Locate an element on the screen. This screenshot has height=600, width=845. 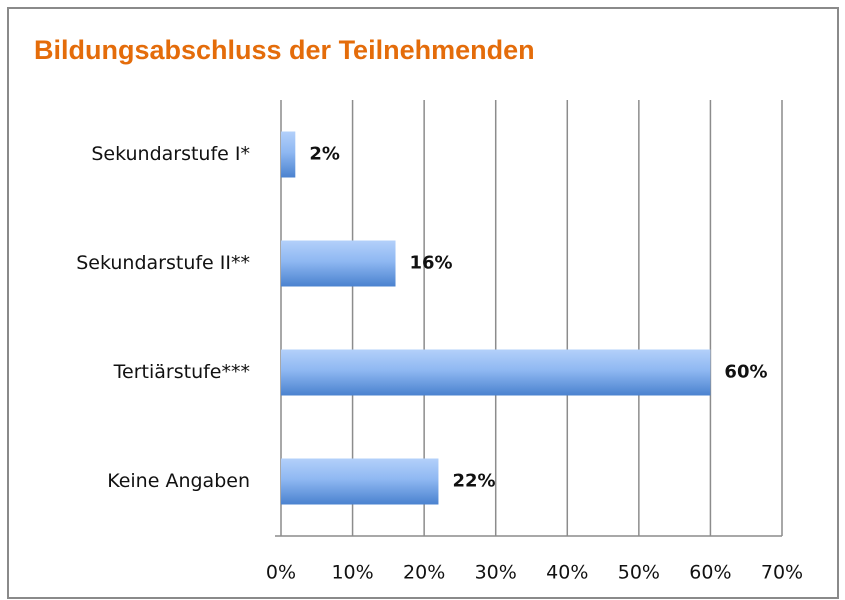
y-tick-label: Keine Angaben is located at coordinates (178, 481).